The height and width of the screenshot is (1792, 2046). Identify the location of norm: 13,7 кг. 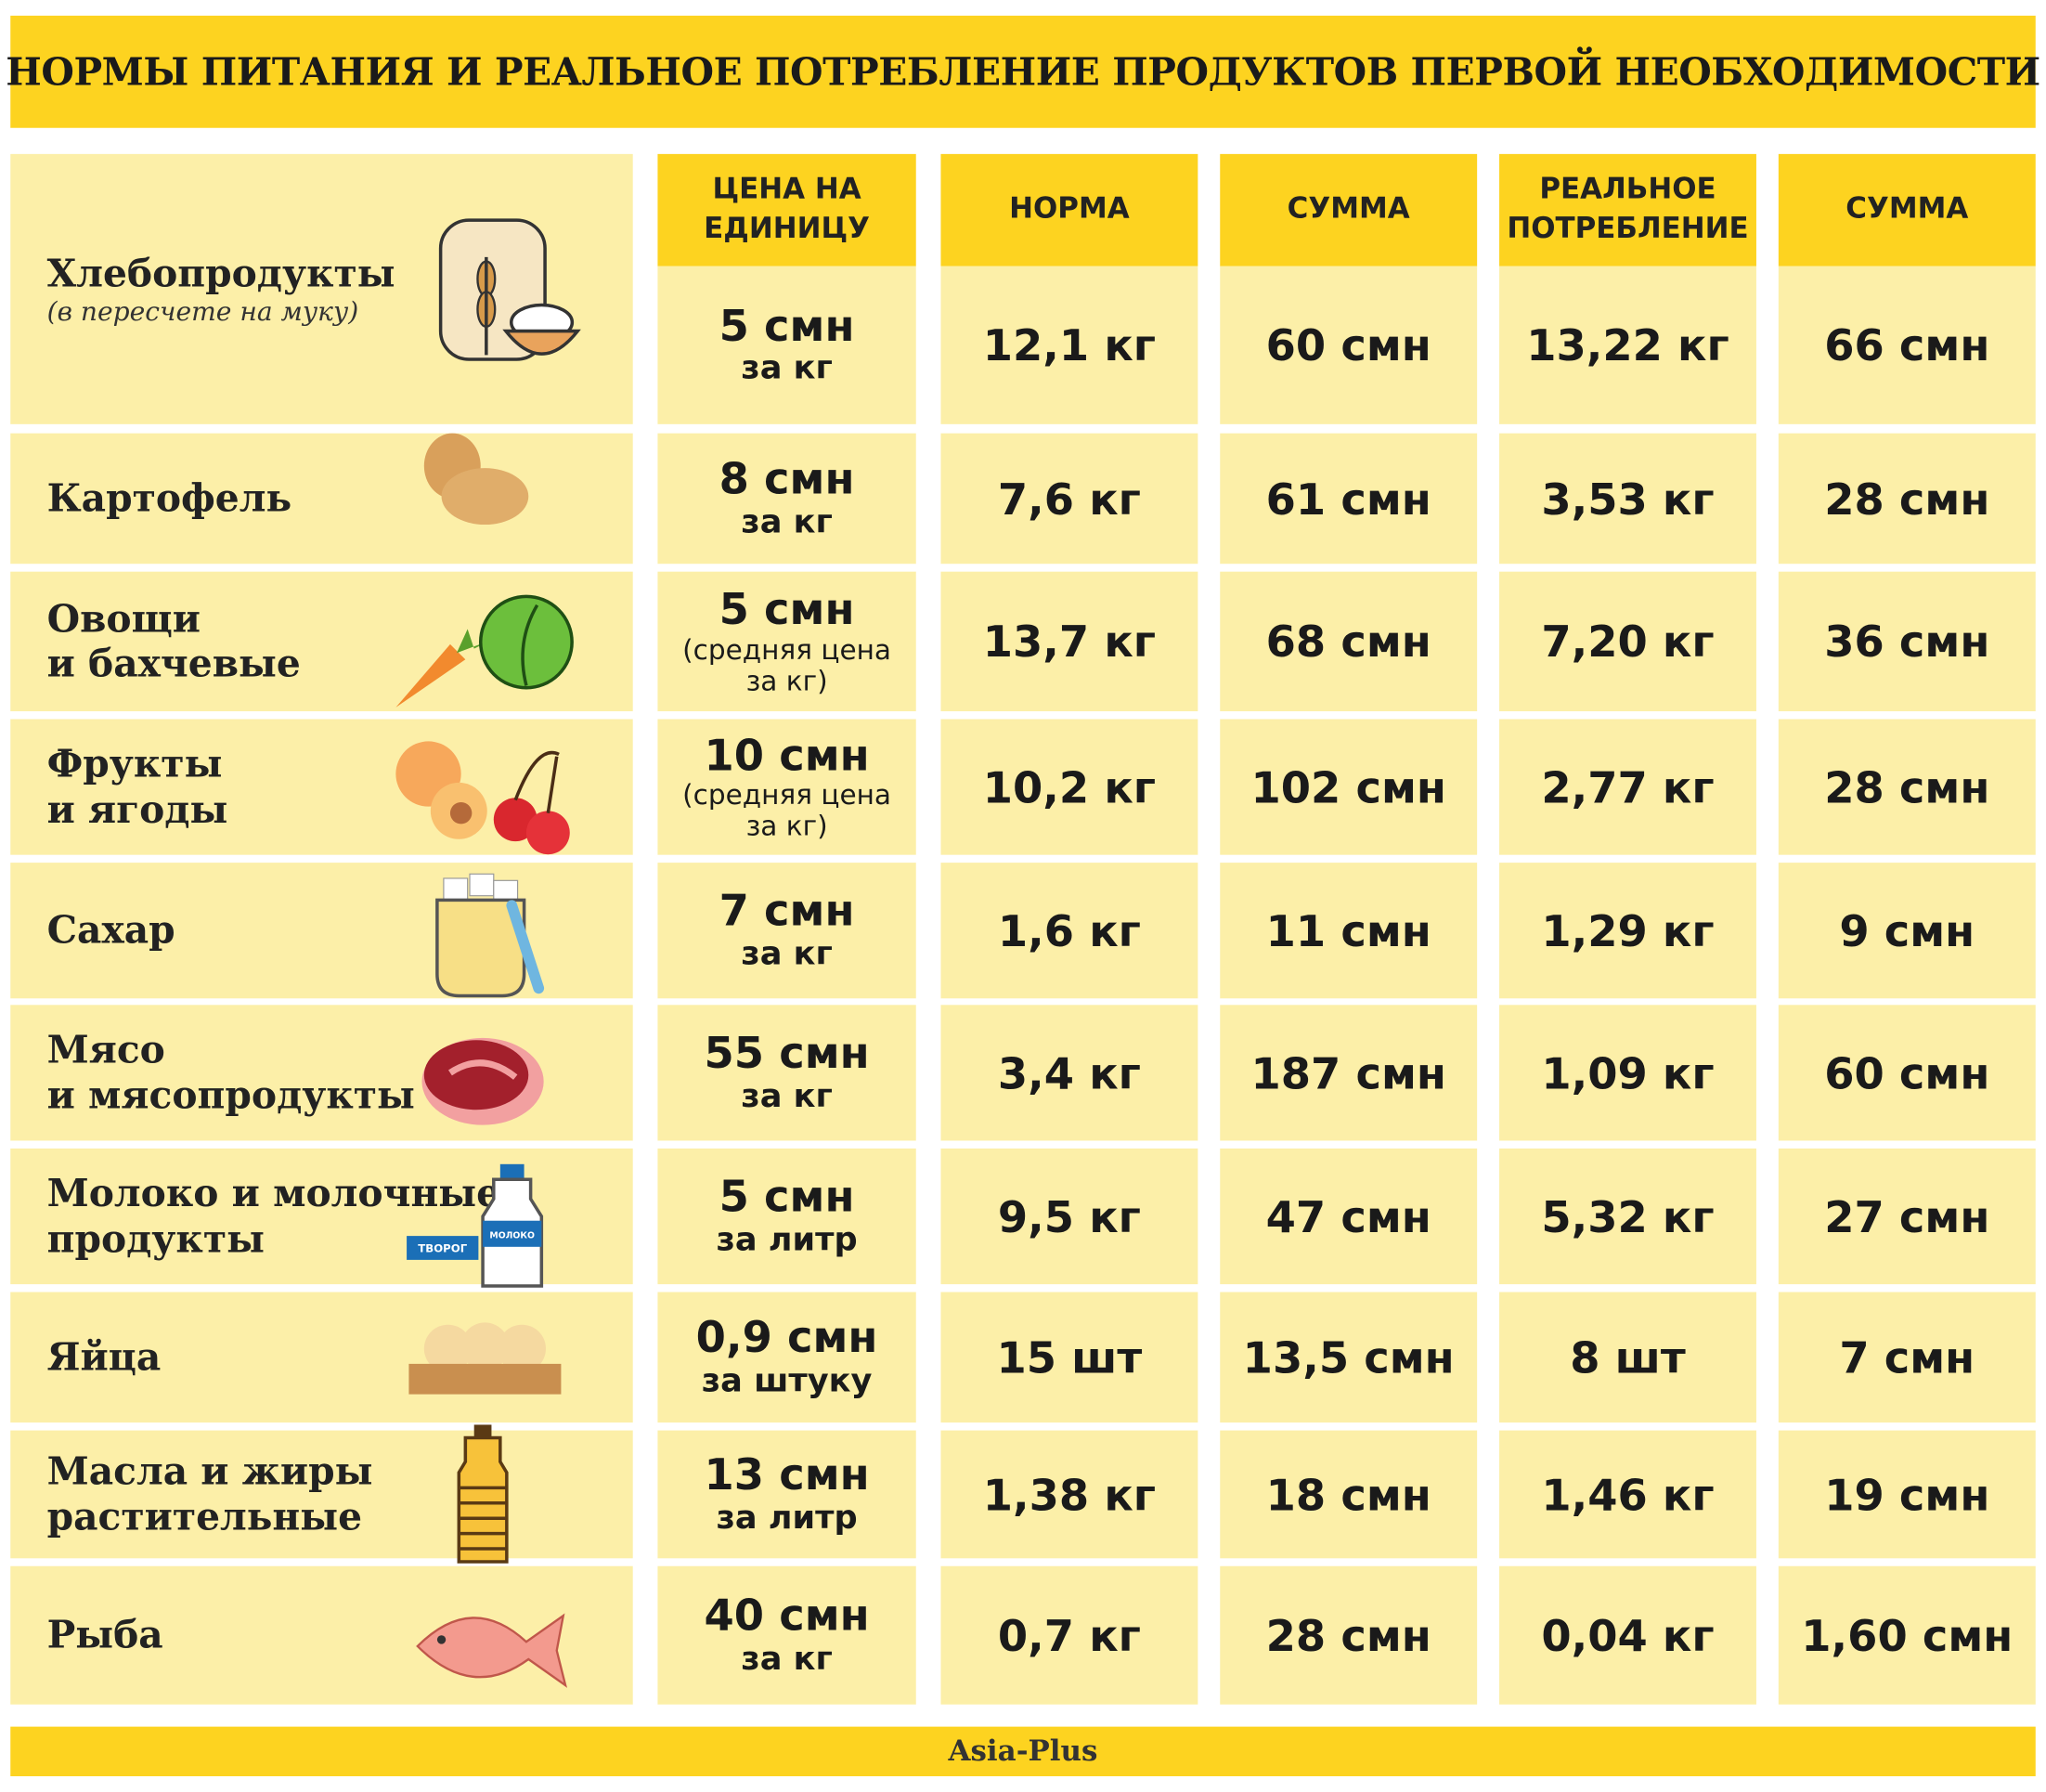
(1069, 642).